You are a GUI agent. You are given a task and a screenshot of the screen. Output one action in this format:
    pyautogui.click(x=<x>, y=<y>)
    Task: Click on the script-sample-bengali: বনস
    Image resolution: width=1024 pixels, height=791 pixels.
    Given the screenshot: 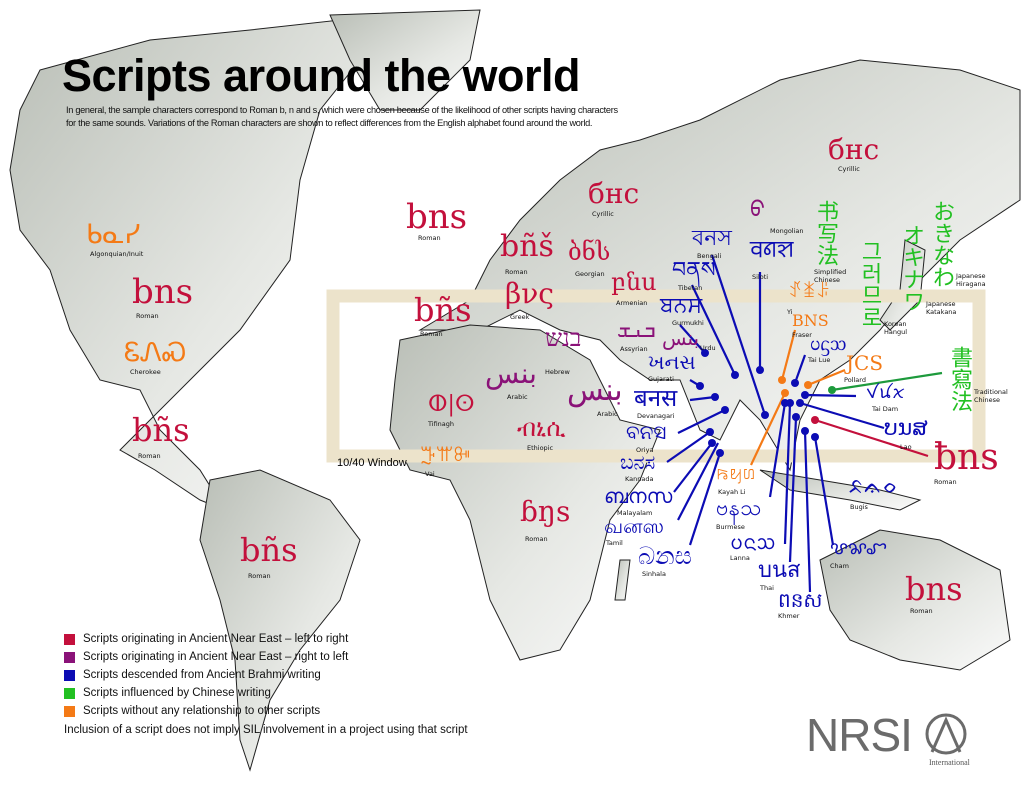 What is the action you would take?
    pyautogui.click(x=712, y=238)
    